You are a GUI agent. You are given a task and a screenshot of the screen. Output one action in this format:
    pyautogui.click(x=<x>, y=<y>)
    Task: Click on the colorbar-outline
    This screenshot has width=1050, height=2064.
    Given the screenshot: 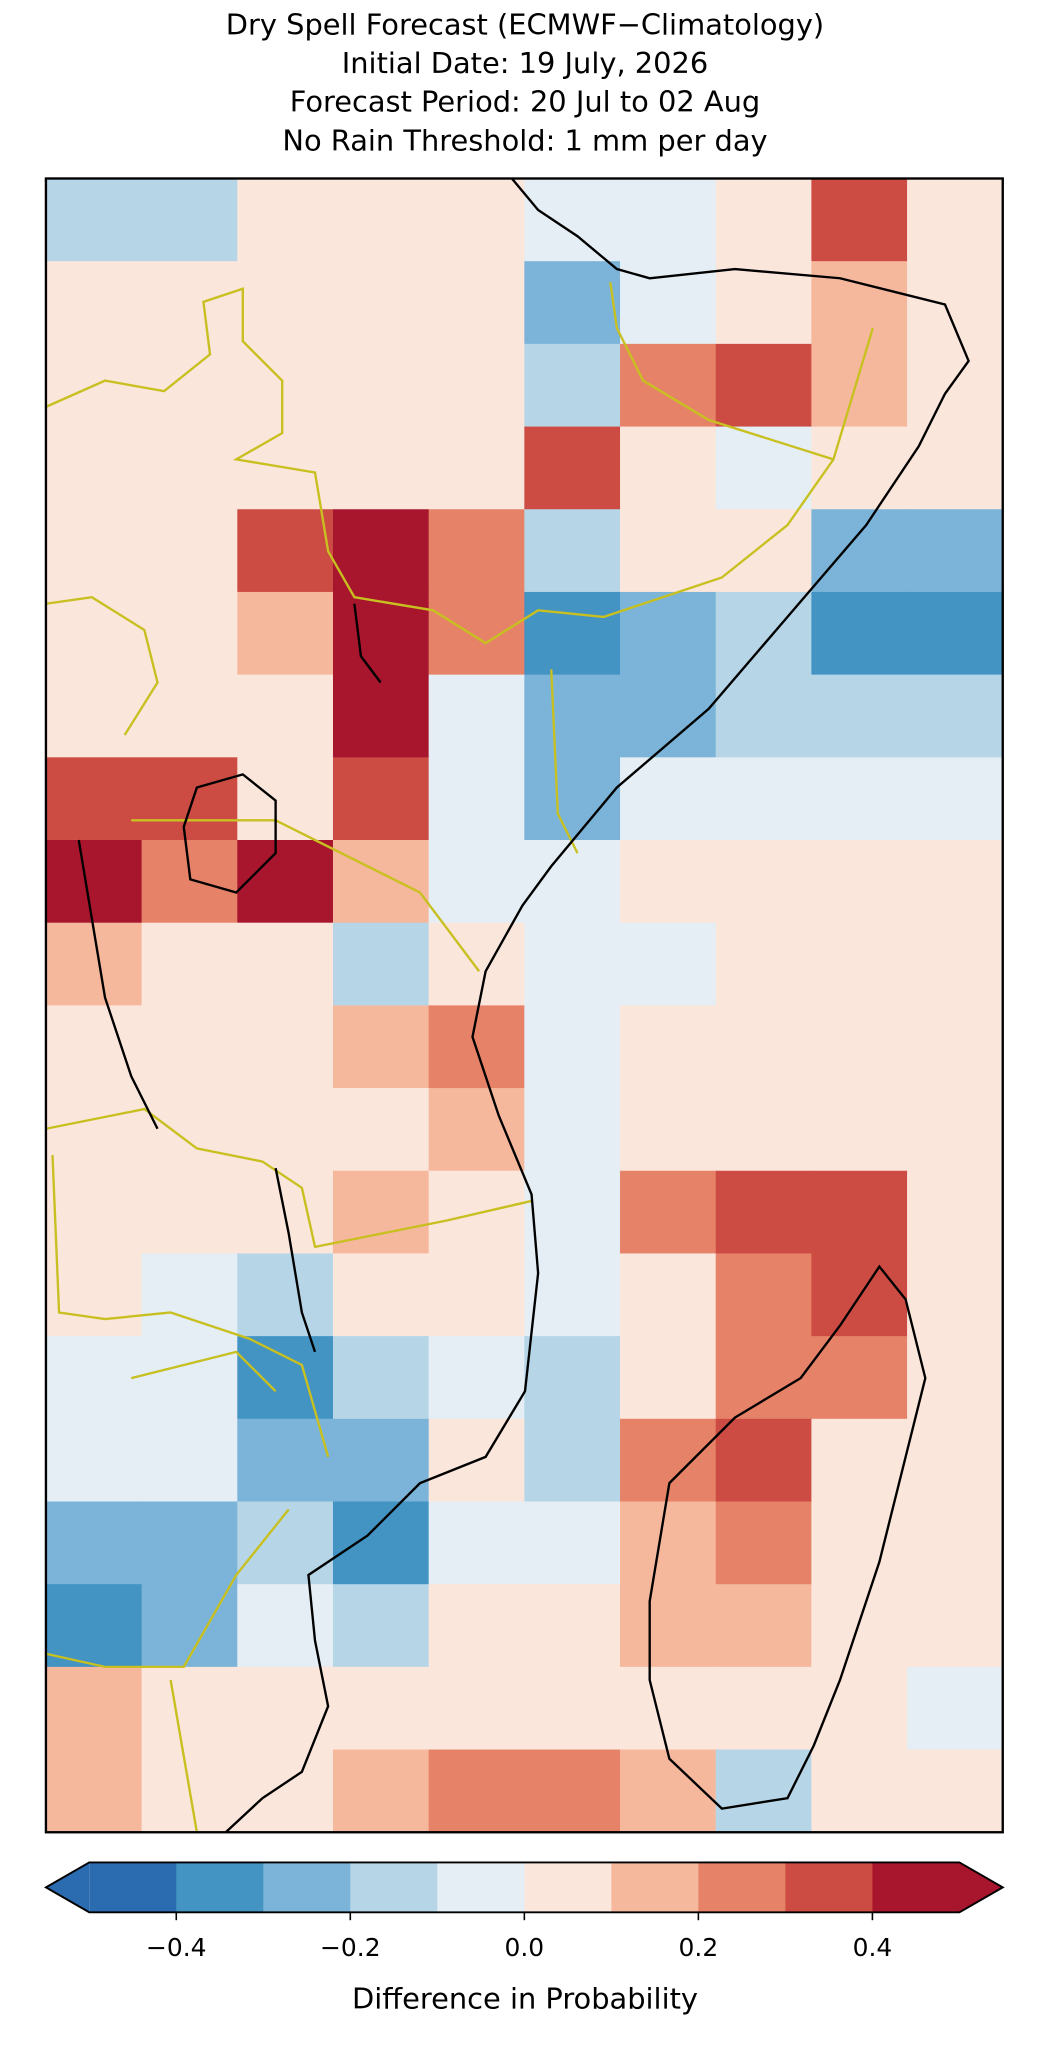 What is the action you would take?
    pyautogui.click(x=524, y=1887)
    